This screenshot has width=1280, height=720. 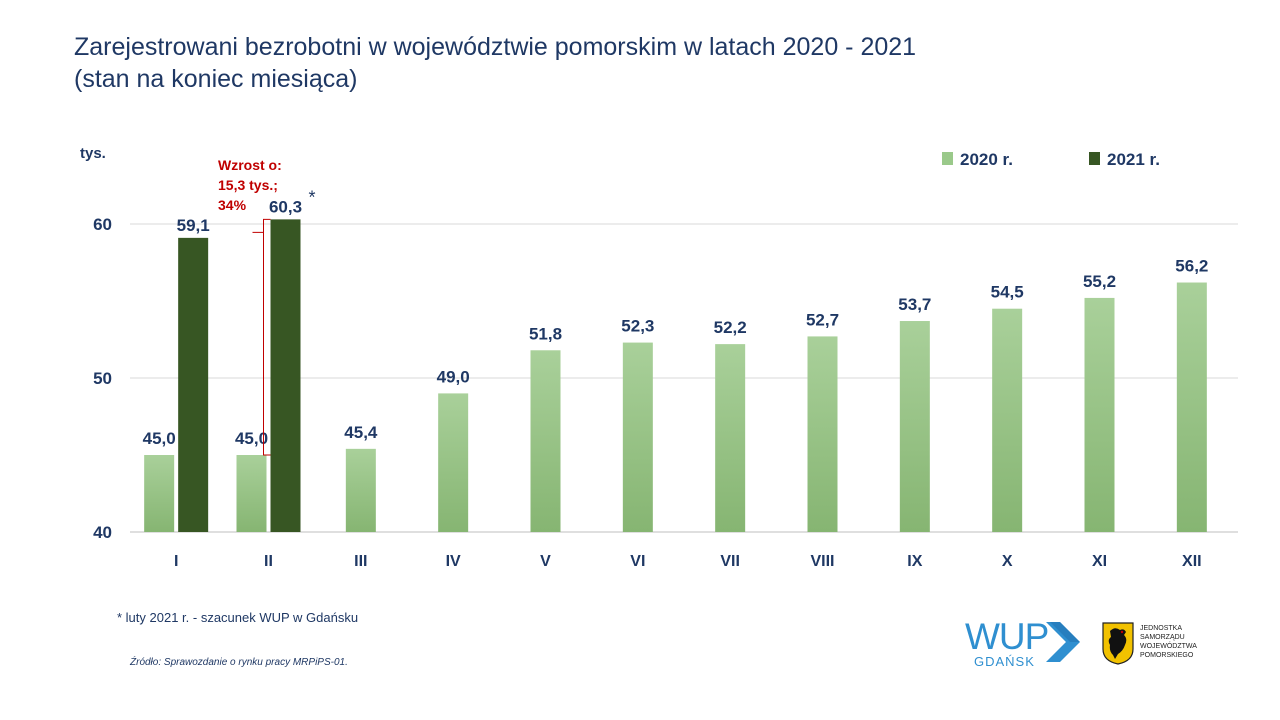 What do you see at coordinates (637, 561) in the screenshot?
I see `x-tick-label: VI` at bounding box center [637, 561].